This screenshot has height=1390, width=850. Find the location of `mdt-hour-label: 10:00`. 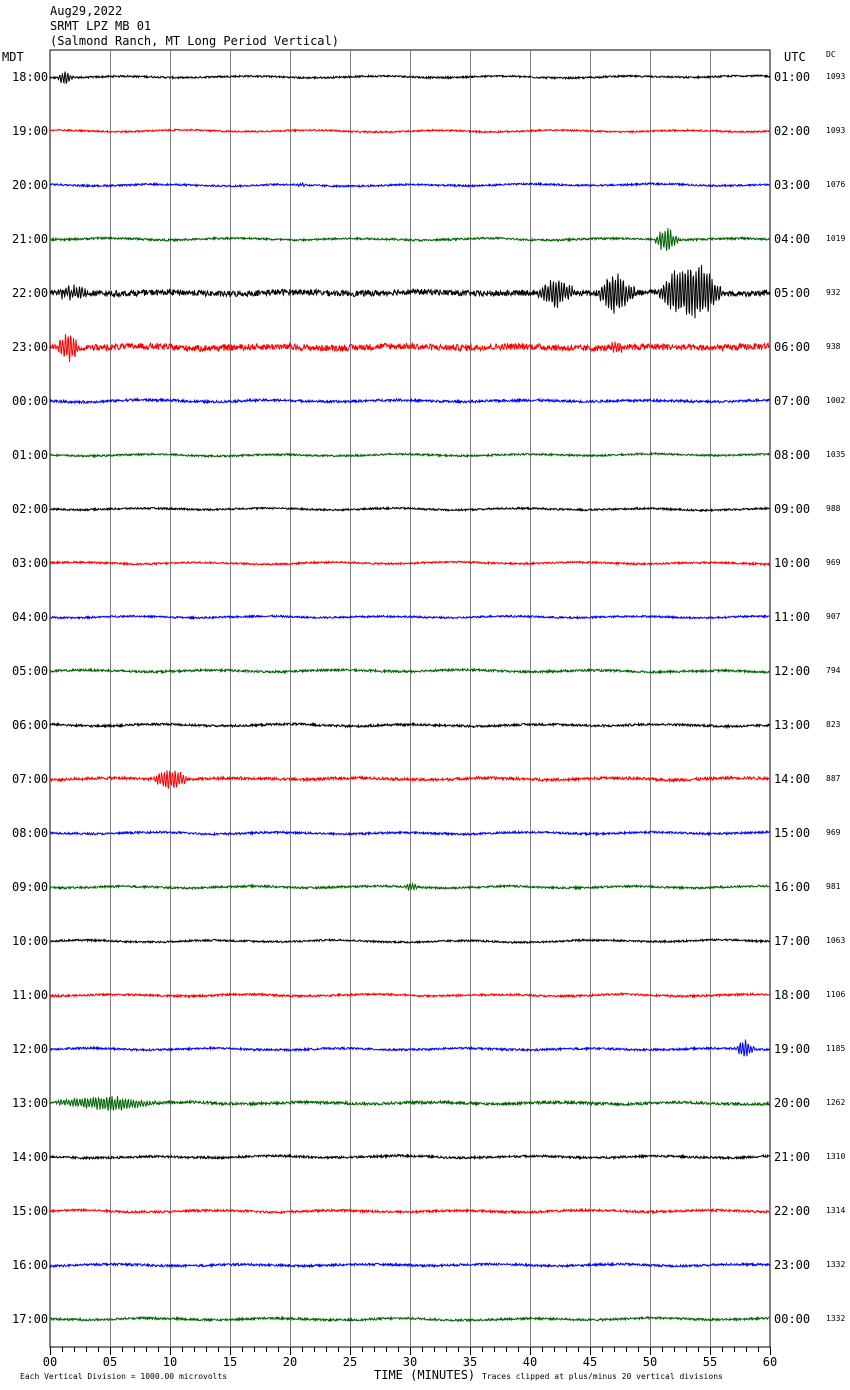

mdt-hour-label: 10:00 is located at coordinates (30, 941).